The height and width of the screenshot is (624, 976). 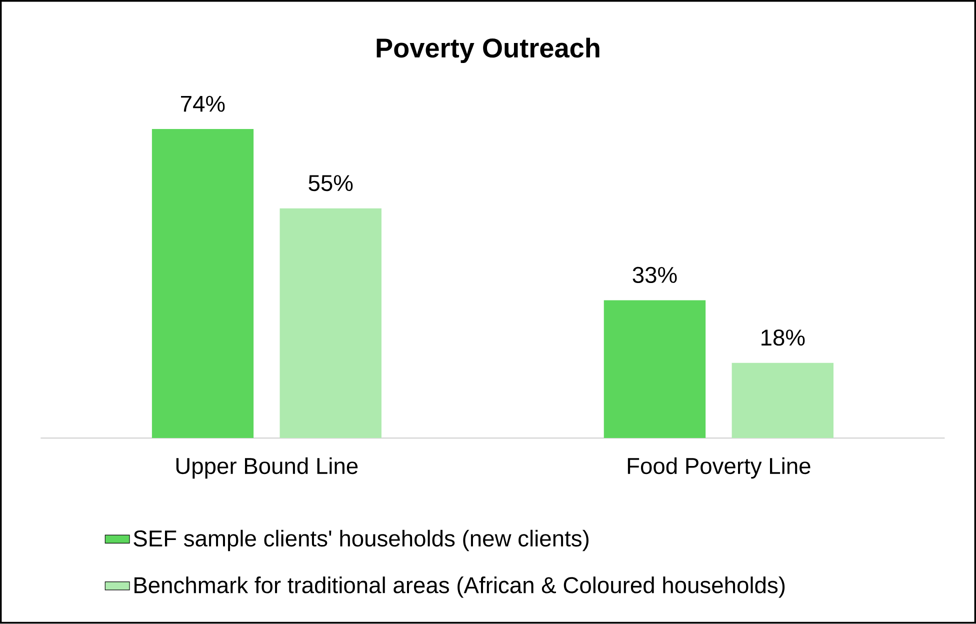 I want to click on legend-label: SEF sample clients' households (new clients), so click(x=361, y=541).